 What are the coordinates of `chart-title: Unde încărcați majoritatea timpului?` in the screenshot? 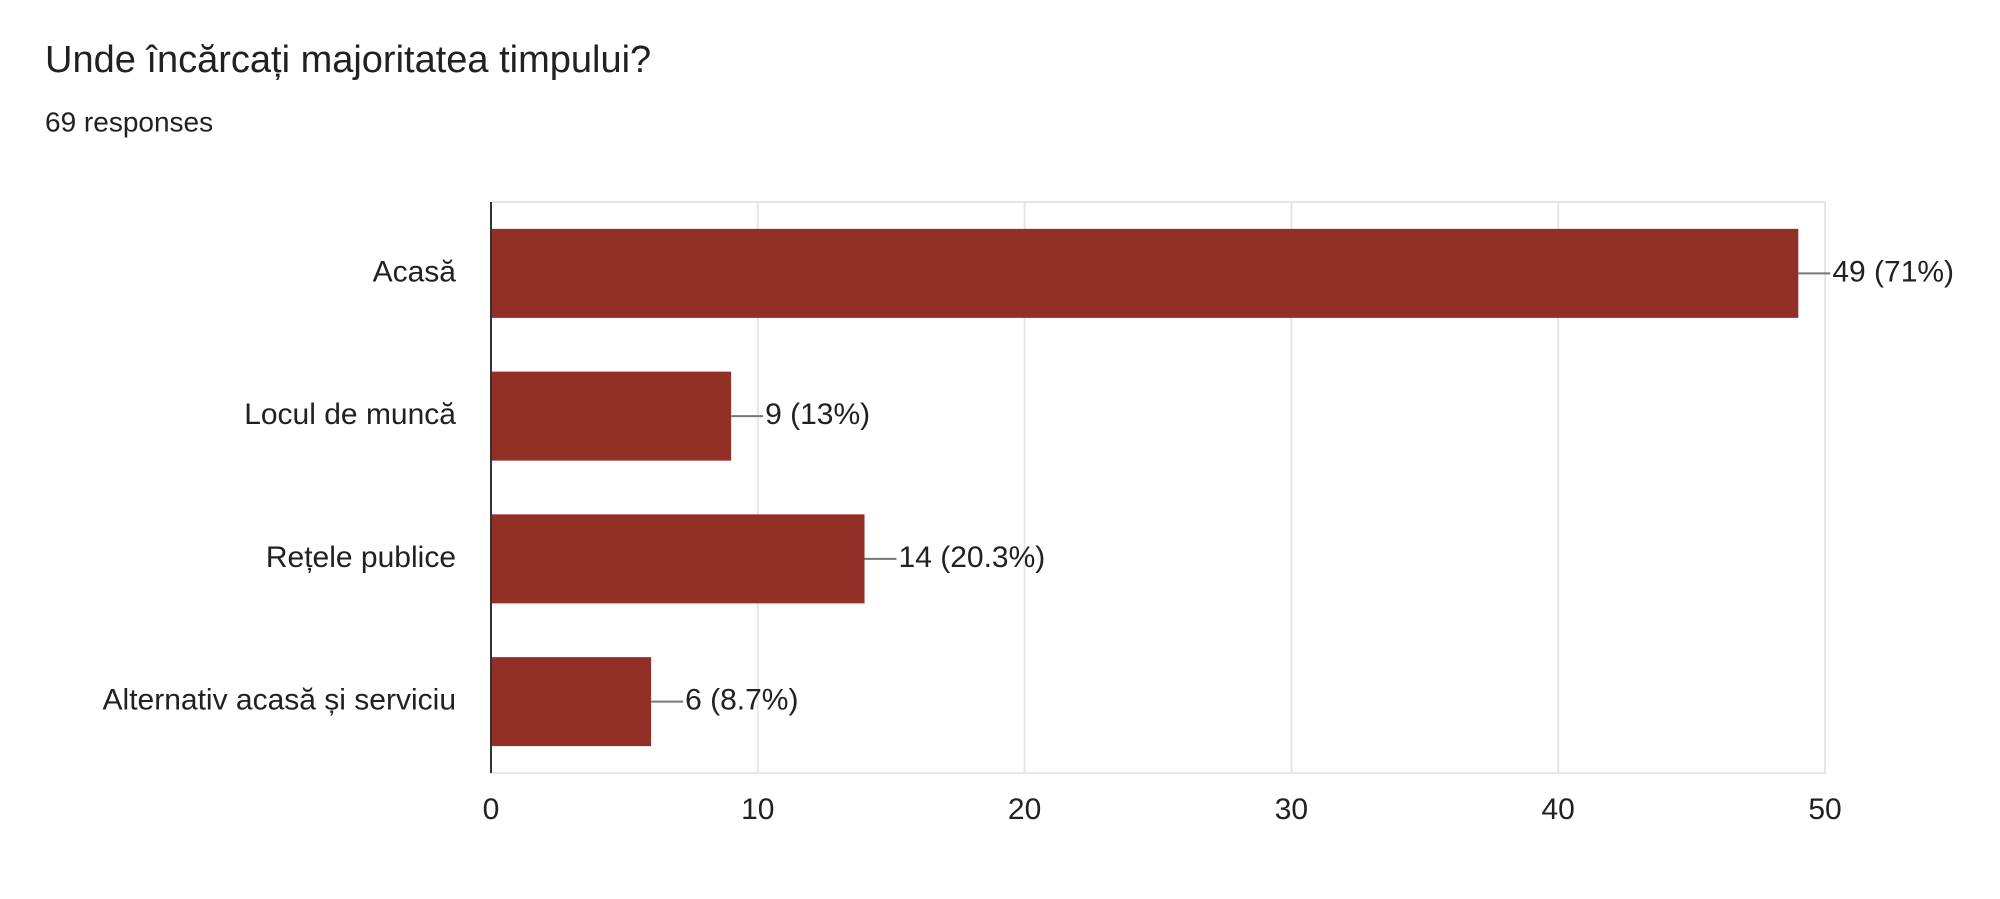 It's located at (348, 60).